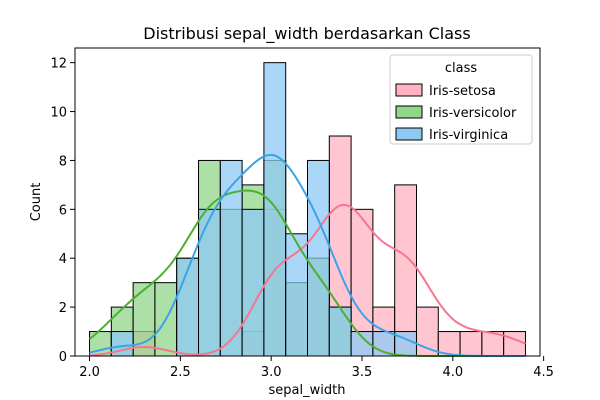  Describe the element at coordinates (473, 113) in the screenshot. I see `legend-entry-label: Iris-versicolor` at that location.